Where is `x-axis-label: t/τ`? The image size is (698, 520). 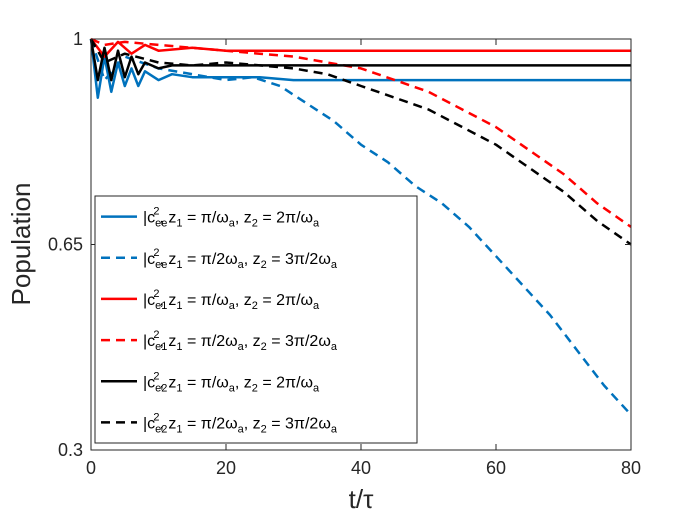 x-axis-label: t/τ is located at coordinates (361, 499).